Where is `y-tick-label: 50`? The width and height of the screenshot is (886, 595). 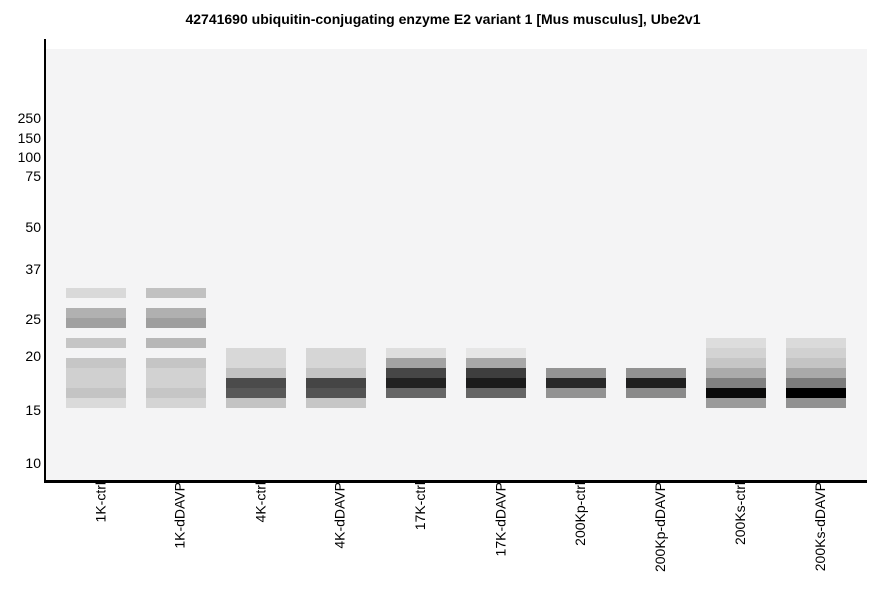
y-tick-label: 50 is located at coordinates (33, 227).